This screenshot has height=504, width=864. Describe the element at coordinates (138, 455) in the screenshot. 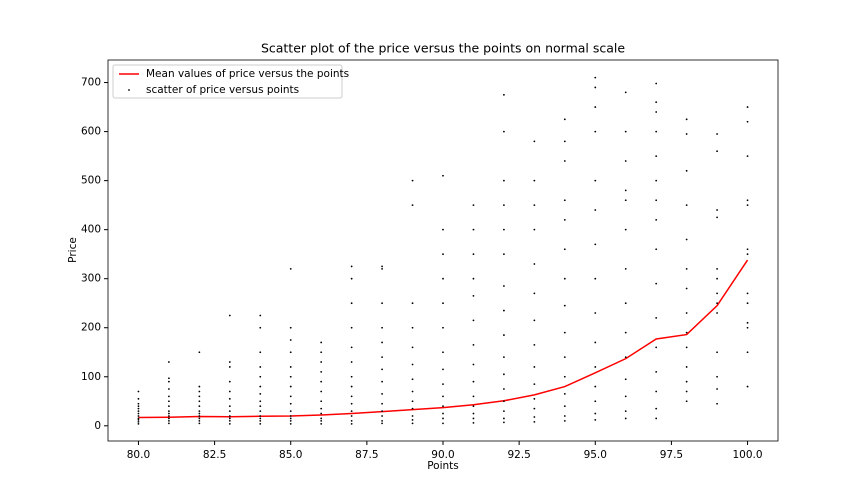

I see `x-tick-label: 80.0` at that location.